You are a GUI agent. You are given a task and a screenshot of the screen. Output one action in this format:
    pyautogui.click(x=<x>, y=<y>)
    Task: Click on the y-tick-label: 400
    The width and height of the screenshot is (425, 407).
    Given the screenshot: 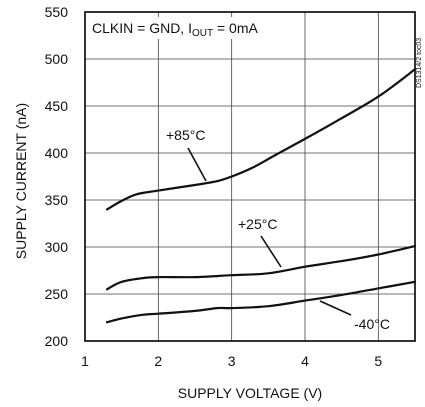 What is the action you would take?
    pyautogui.click(x=57, y=153)
    